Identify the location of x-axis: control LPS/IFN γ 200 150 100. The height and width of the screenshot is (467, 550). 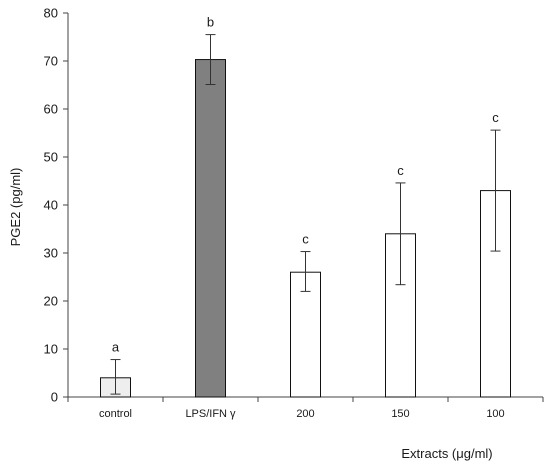
(305, 408).